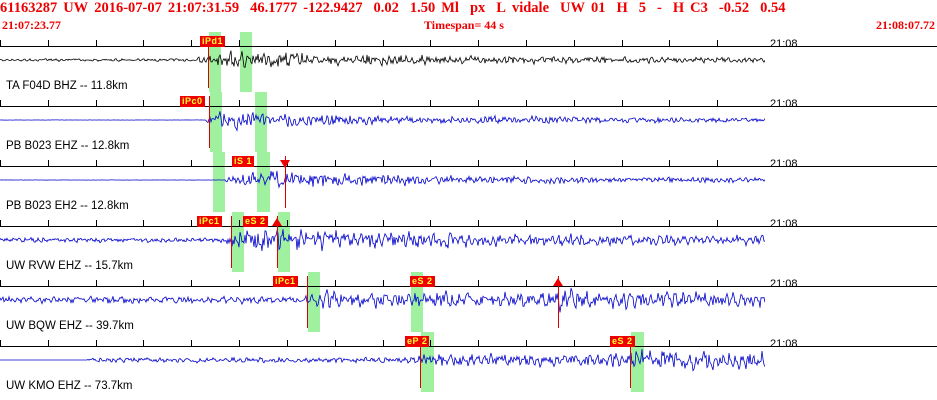  Describe the element at coordinates (128, 8) in the screenshot. I see `event-date: 2016-07-07` at that location.